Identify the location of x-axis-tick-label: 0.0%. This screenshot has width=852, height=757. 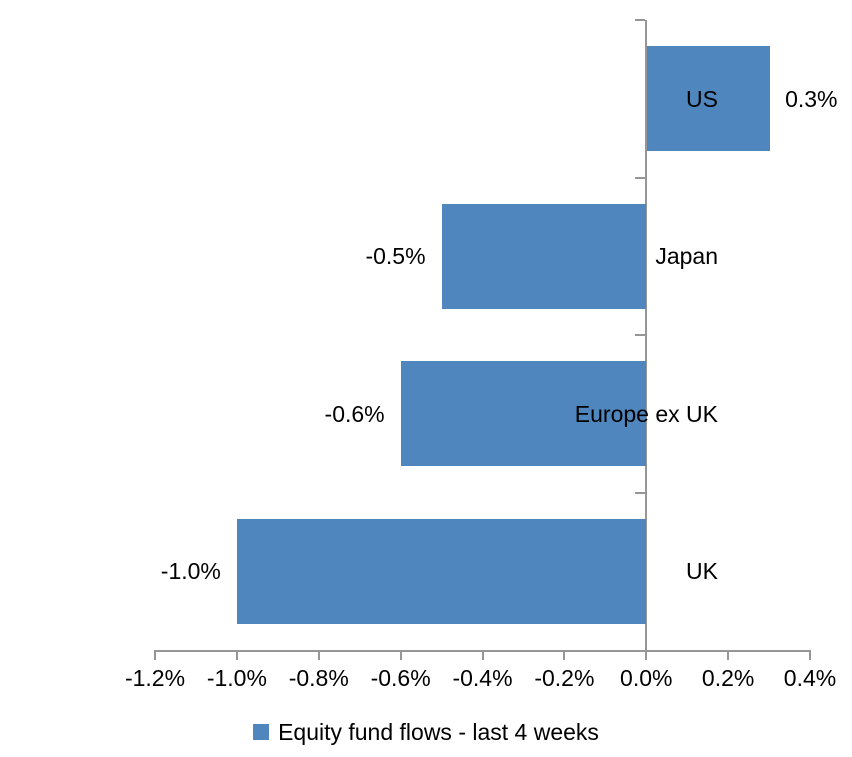
(646, 678).